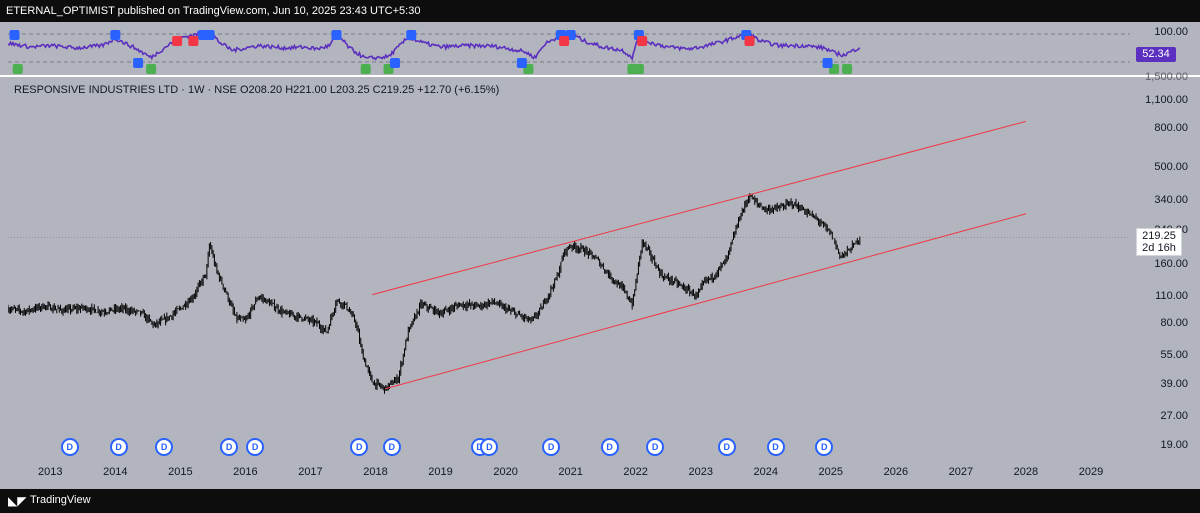 This screenshot has height=513, width=1200. I want to click on time-tick-label: 2021, so click(570, 472).